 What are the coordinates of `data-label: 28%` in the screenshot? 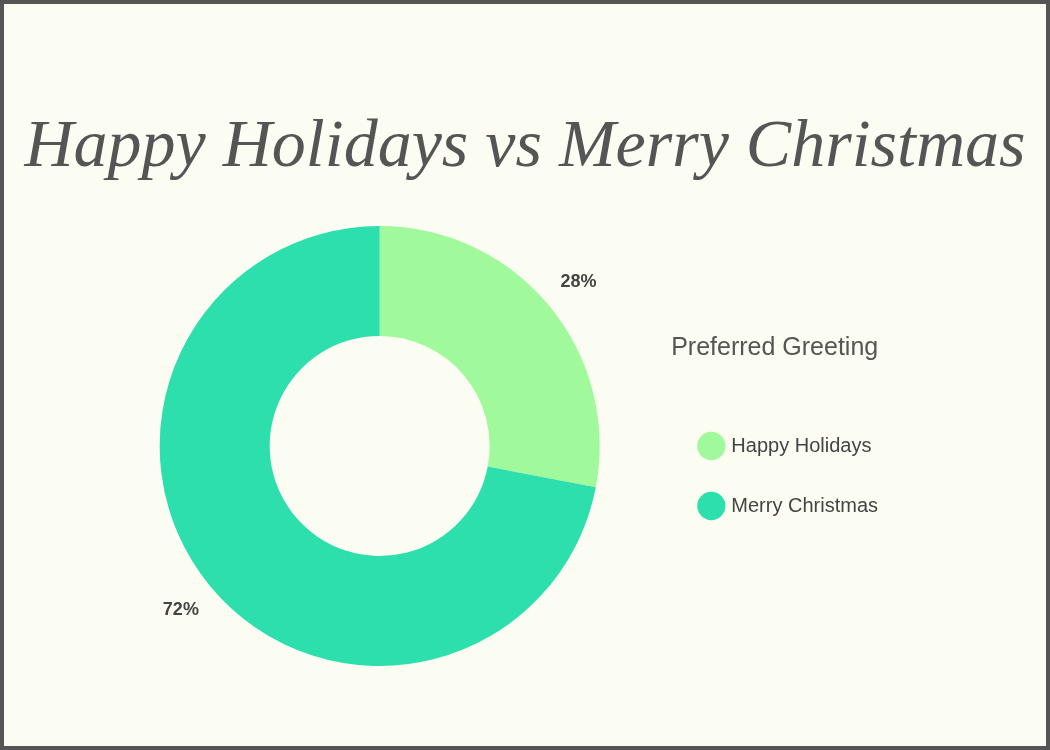 It's located at (578, 280).